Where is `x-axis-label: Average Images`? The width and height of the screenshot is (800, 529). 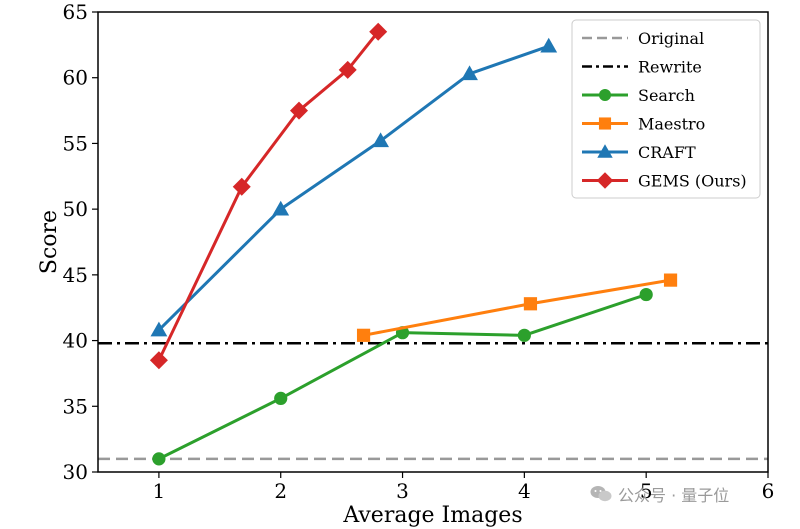 x-axis-label: Average Images is located at coordinates (432, 515).